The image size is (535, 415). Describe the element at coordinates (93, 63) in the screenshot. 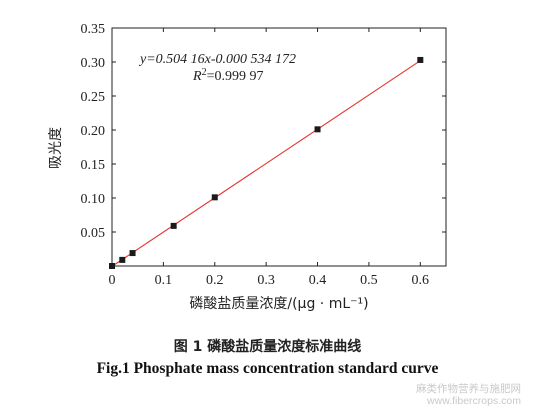

I see `y-tick-label: 0.30` at that location.